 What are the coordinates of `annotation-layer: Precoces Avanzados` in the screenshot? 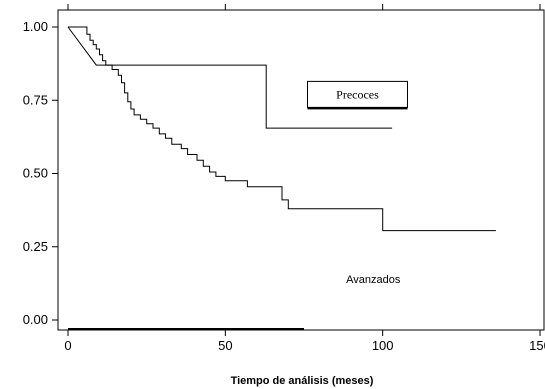 It's located at (357, 183).